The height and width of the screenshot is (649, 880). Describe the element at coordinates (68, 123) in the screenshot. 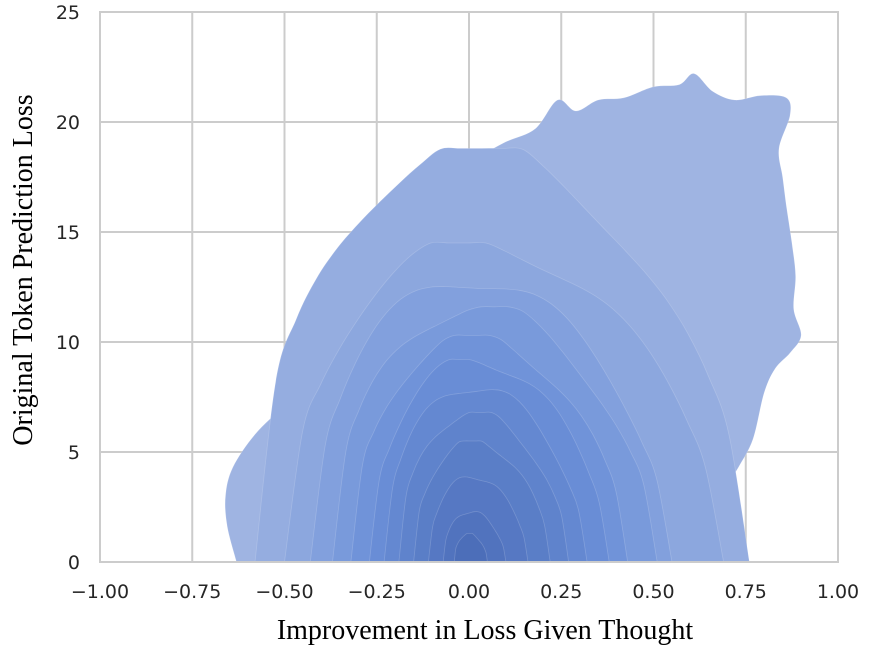

I see `y-tick-label: 20` at that location.